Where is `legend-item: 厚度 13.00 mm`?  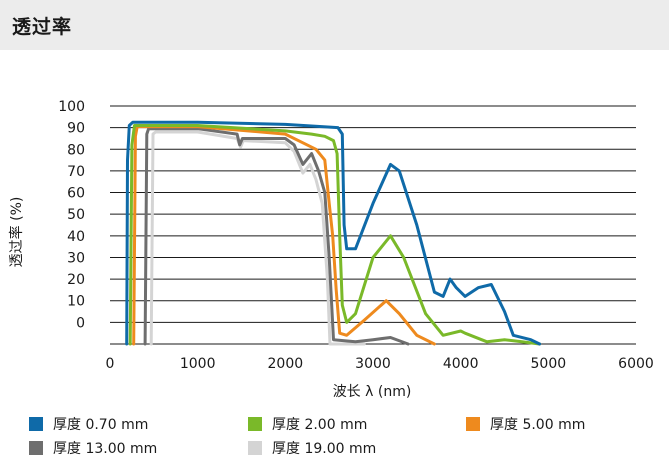 legend-item: 厚度 13.00 mm is located at coordinates (93, 448).